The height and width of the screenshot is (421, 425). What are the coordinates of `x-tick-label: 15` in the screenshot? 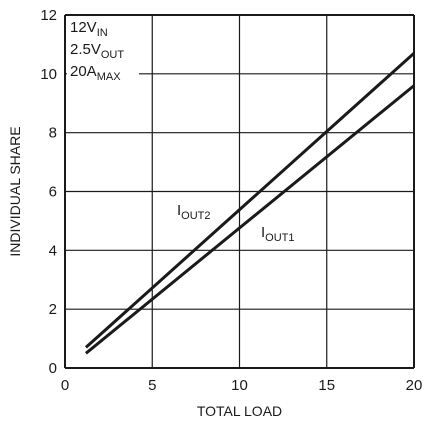 It's located at (326, 385).